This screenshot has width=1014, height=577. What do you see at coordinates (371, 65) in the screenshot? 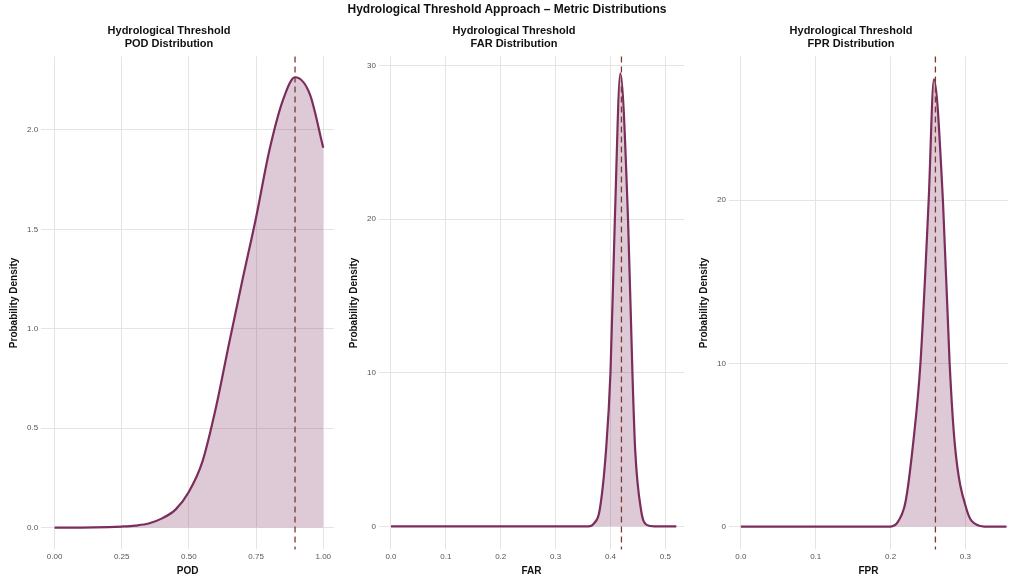
I see `y-tick-label: 30` at bounding box center [371, 65].